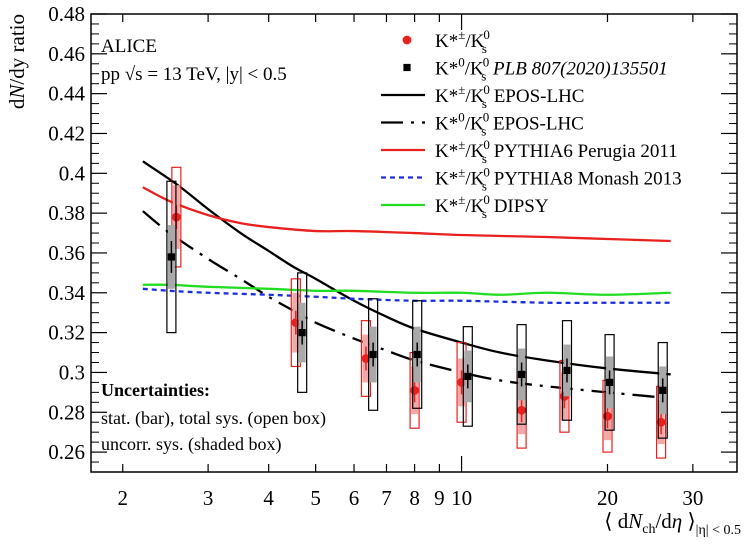  I want to click on y-tick-label: 0.32, so click(66, 333).